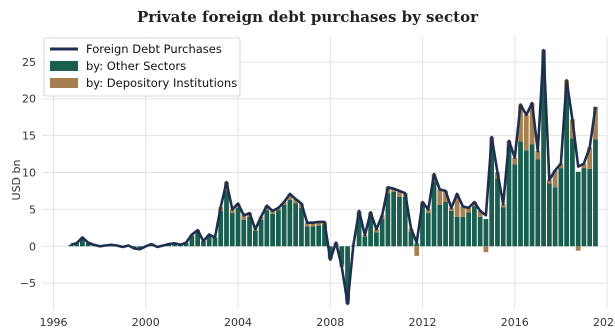 This screenshot has width=615, height=331. I want to click on x-tick-label: 1996, so click(54, 322).